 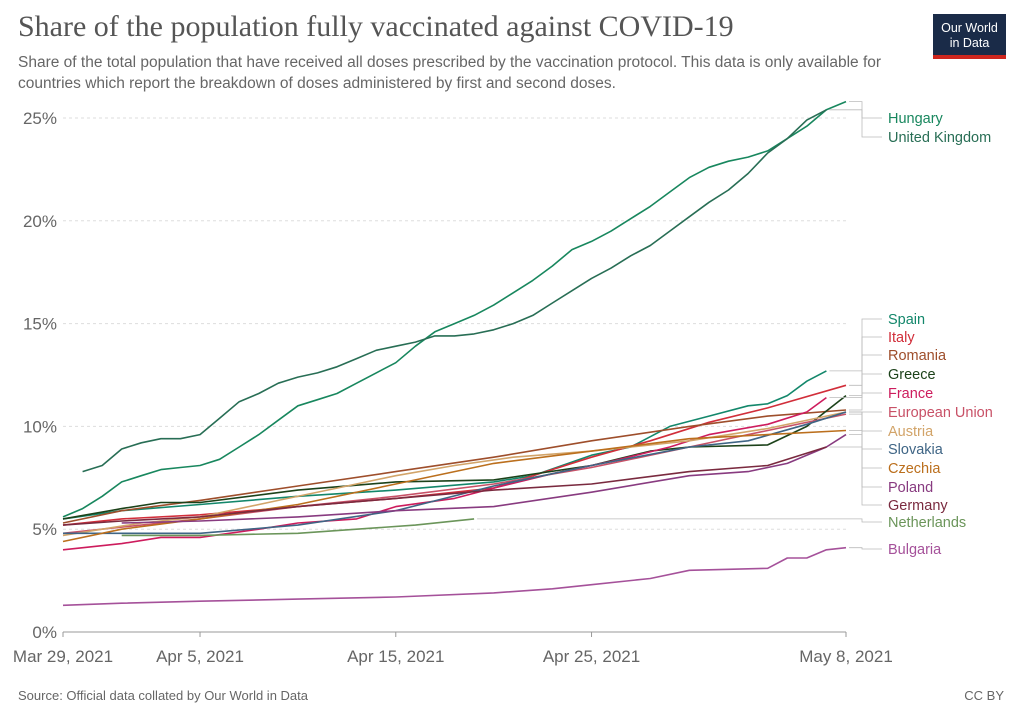 I want to click on series-line-european-union, so click(x=454, y=474).